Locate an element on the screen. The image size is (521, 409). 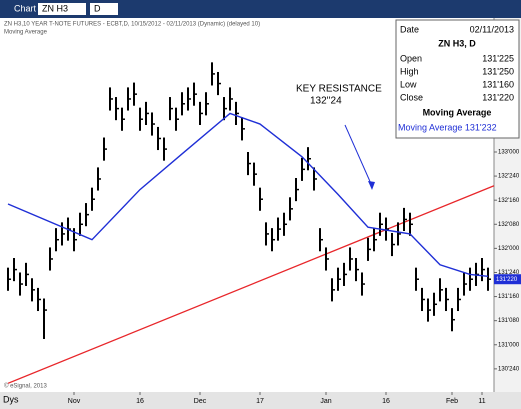
y-tick-label: 131'000 is located at coordinates (509, 345).